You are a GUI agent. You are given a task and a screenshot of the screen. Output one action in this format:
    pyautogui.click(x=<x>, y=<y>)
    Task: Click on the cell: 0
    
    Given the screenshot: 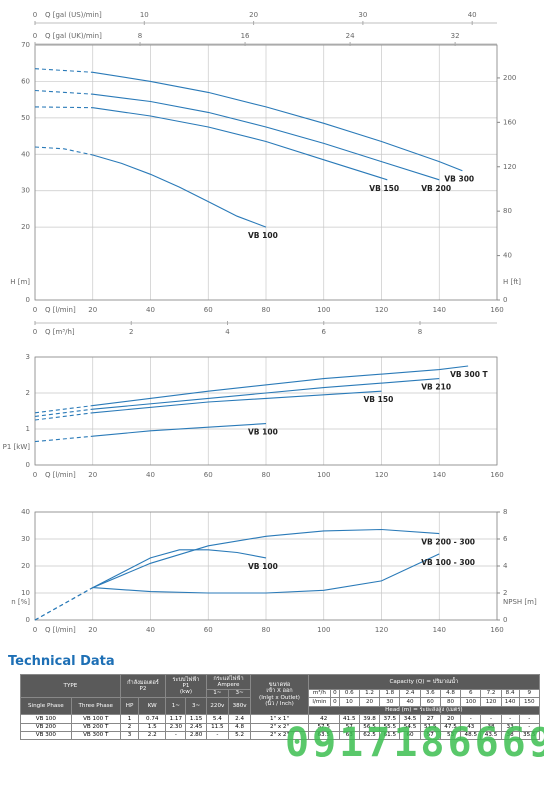 What is the action you would take?
    pyautogui.click(x=335, y=693)
    